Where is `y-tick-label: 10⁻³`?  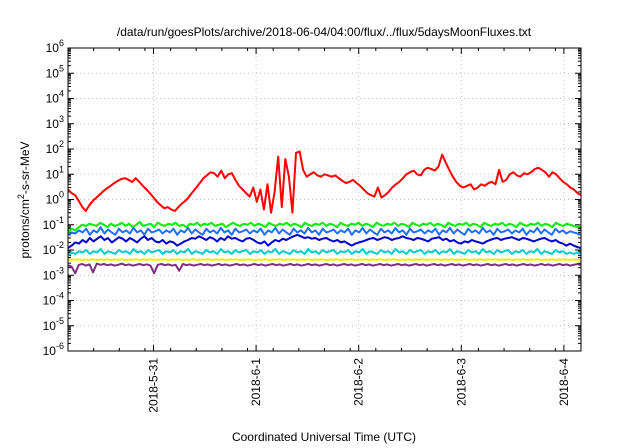 y-tick-label: 10⁻³ is located at coordinates (53, 273).